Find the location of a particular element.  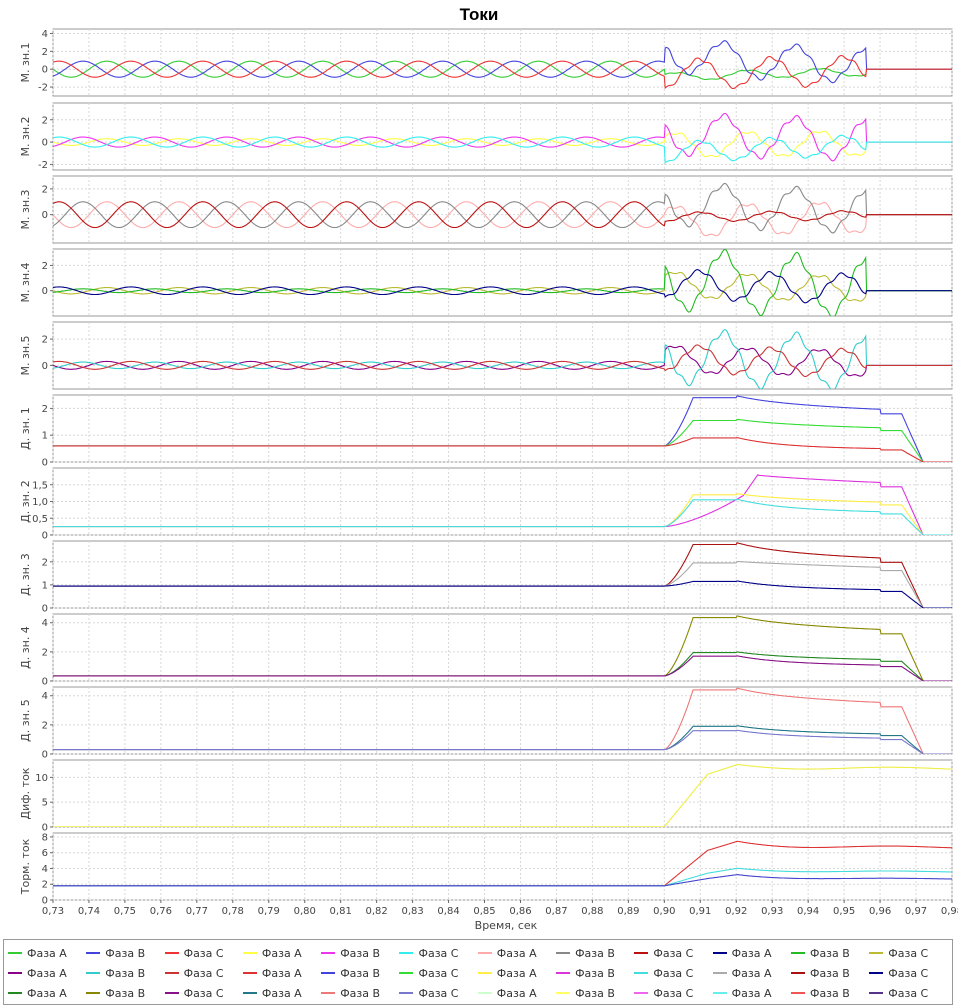

panel-10: 0 2 4 Д. зн. 5 is located at coordinates (486, 723).